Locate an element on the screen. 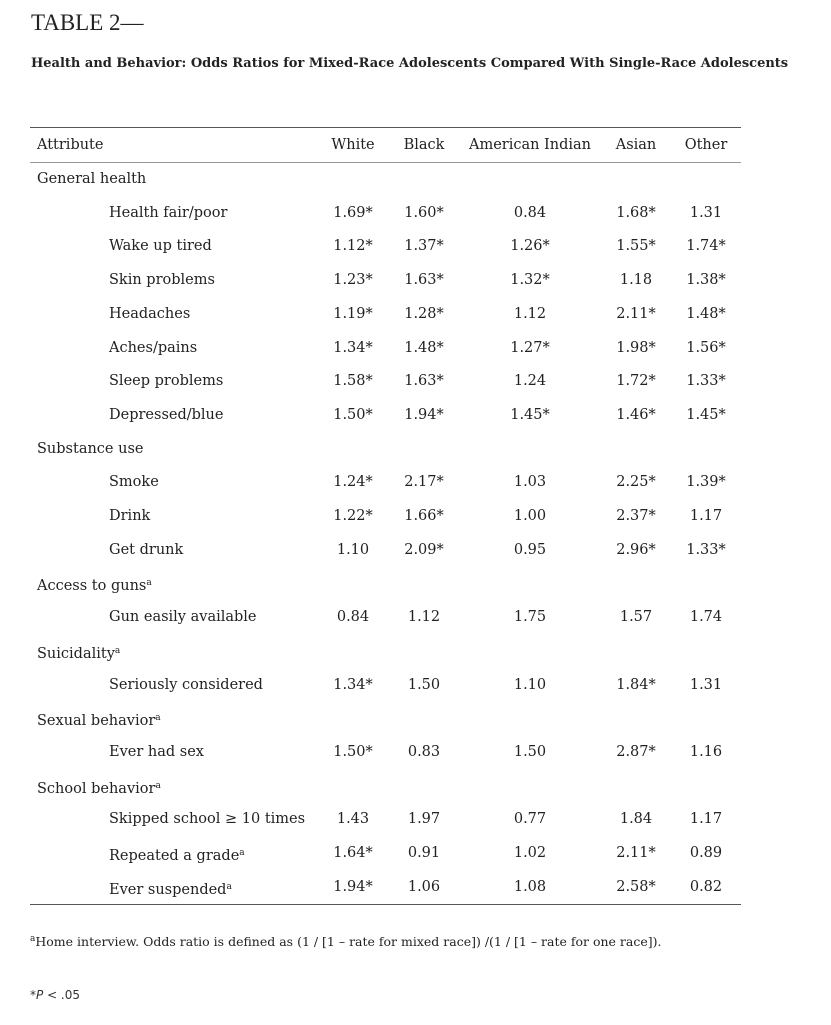 This screenshot has width=831, height=1025. row-label-text: Ever suspended is located at coordinates (168, 889).